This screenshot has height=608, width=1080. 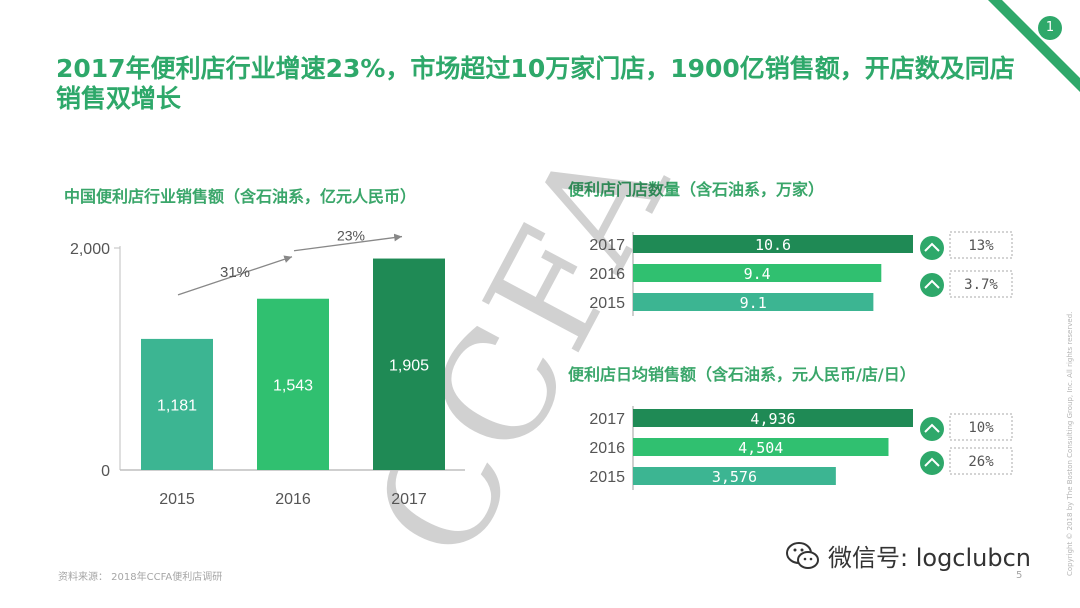 I want to click on daily-sales-growth-label-1: 10%, so click(x=981, y=428).